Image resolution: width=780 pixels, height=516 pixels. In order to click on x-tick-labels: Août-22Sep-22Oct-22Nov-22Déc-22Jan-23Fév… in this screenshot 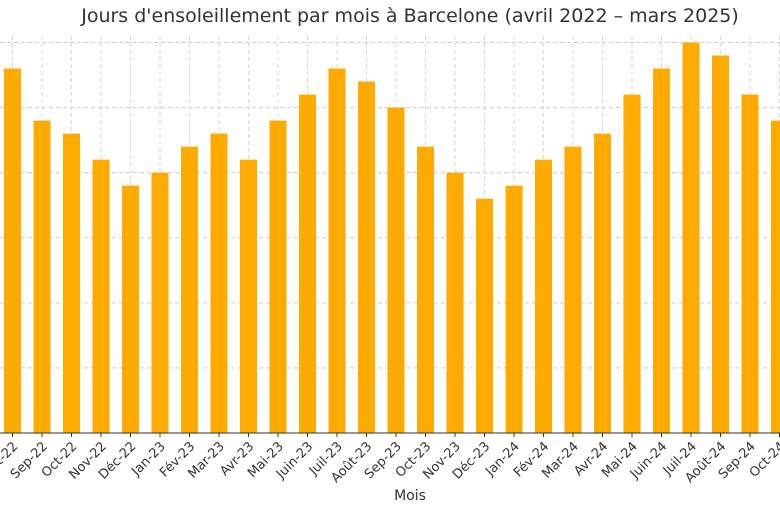, I will do `click(390, 459)`.